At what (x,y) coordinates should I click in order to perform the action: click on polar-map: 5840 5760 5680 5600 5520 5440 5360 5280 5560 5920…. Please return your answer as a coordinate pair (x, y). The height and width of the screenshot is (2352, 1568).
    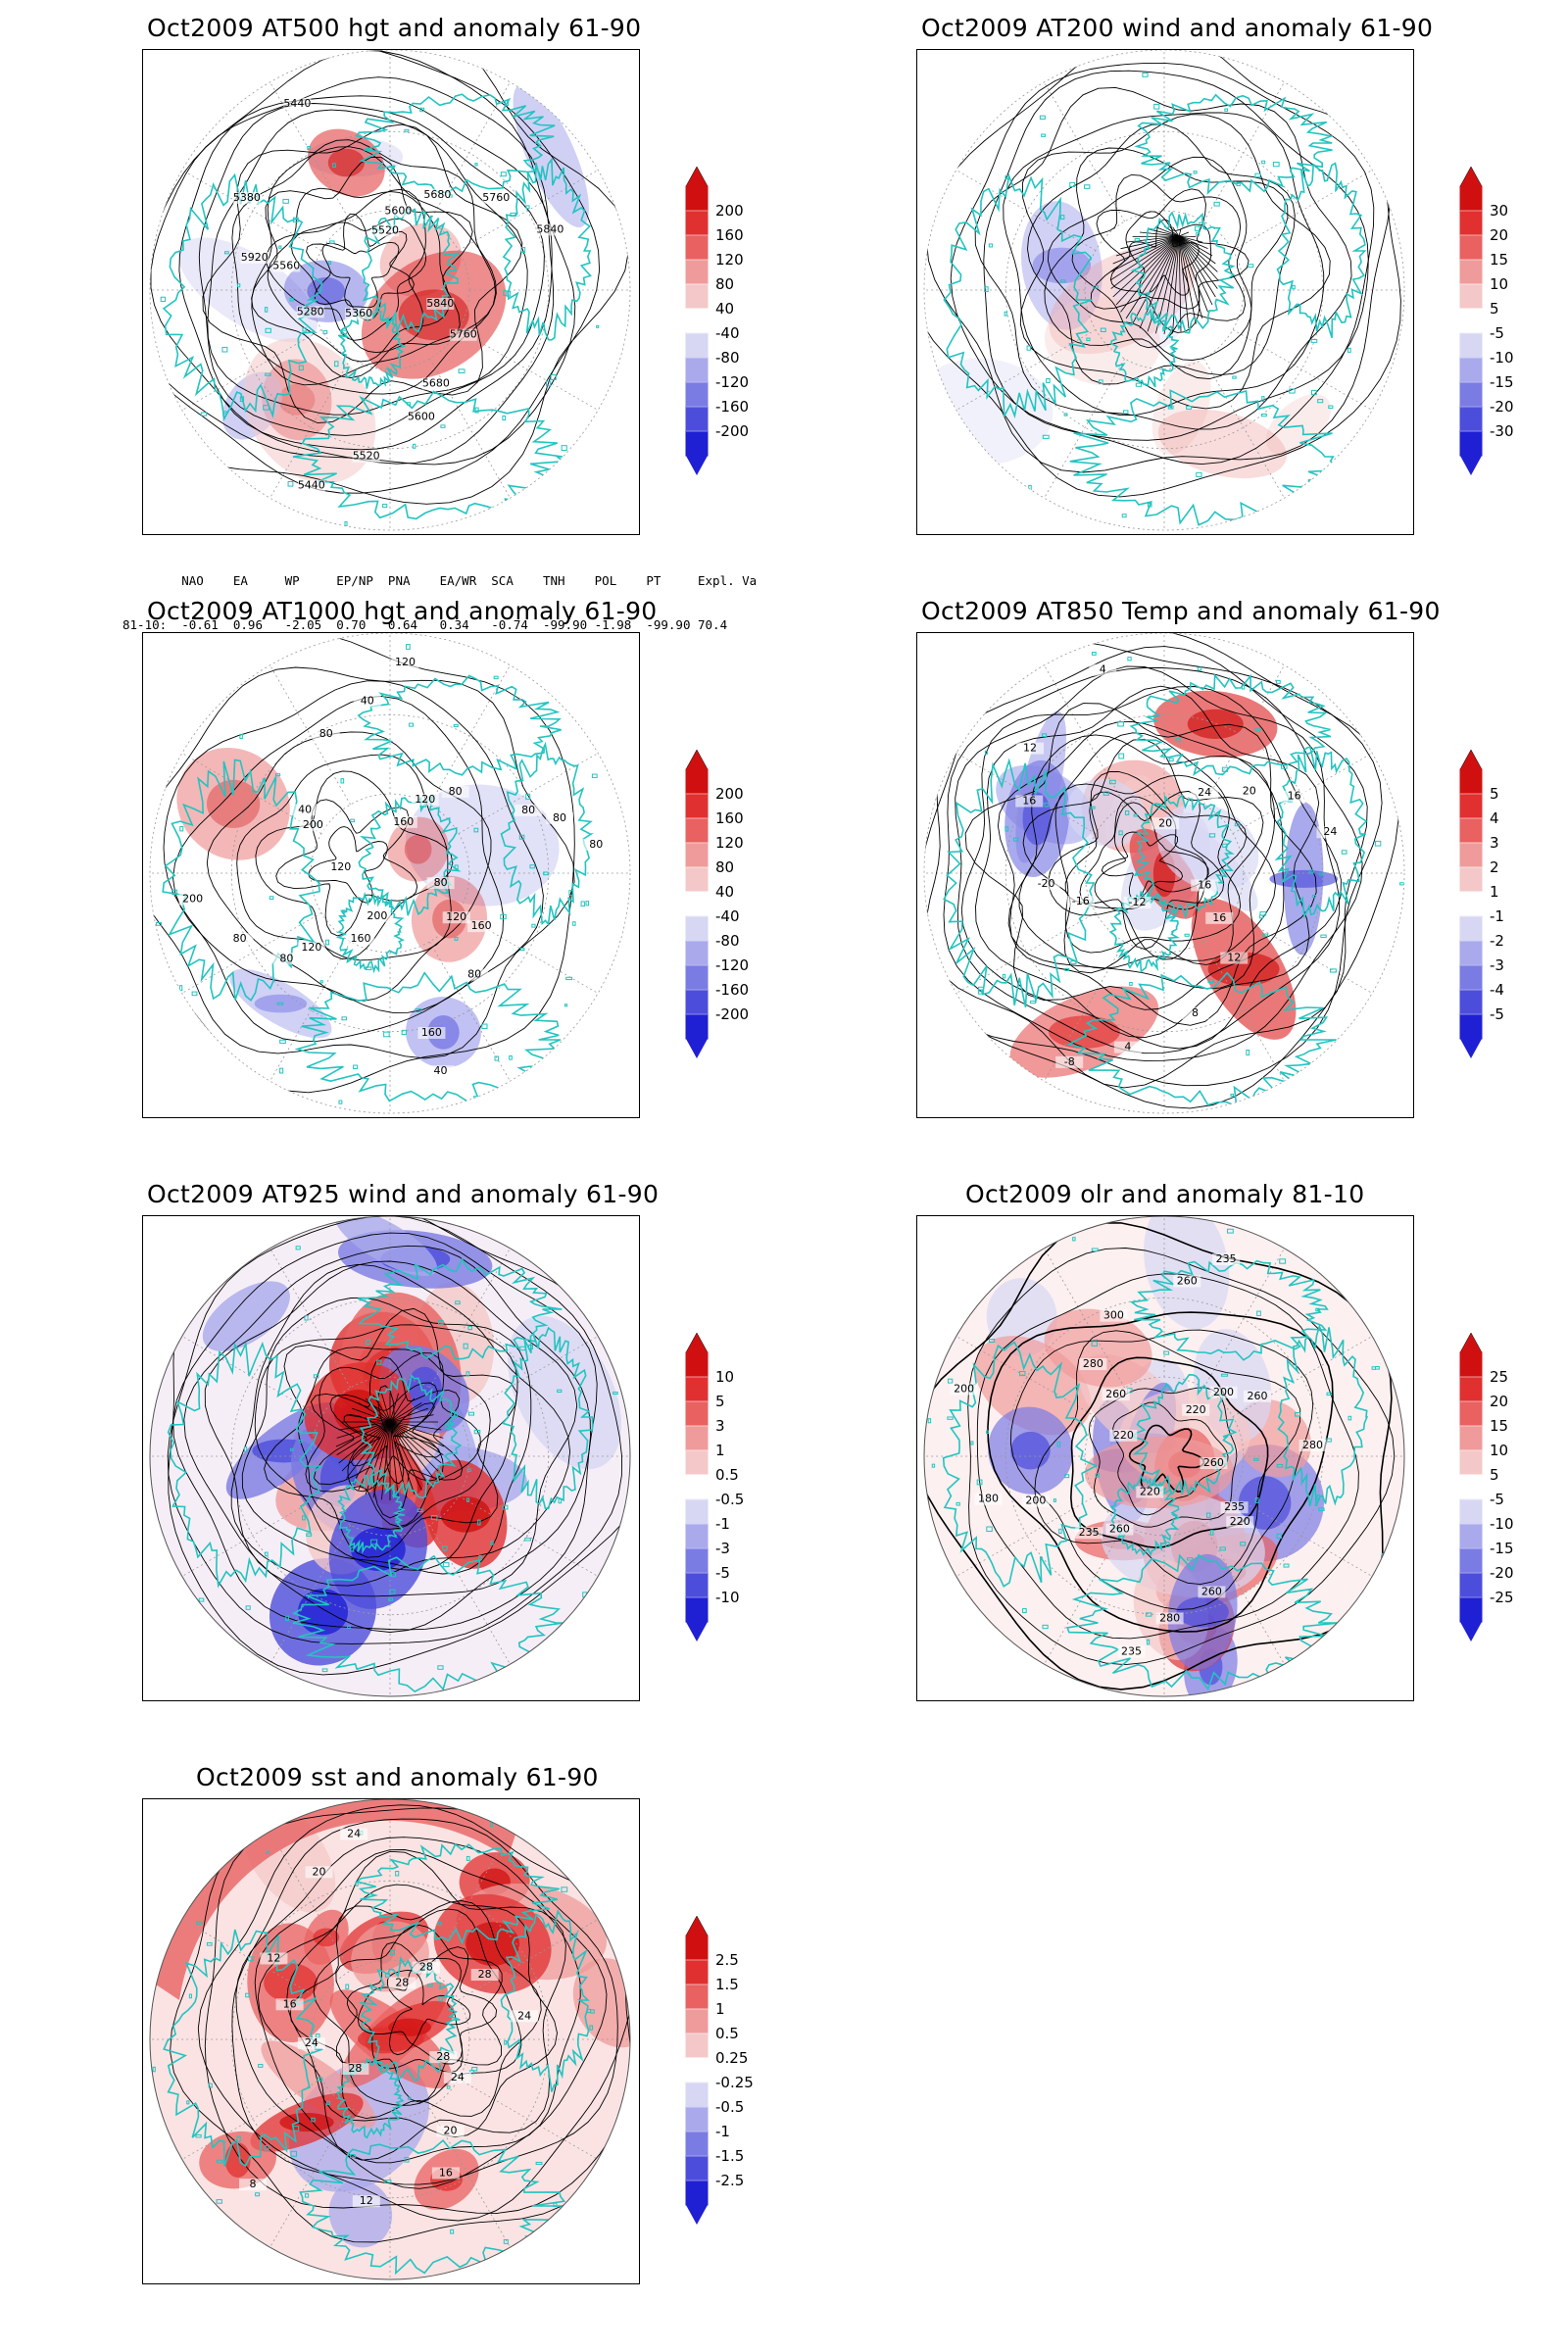
    Looking at the image, I should click on (391, 292).